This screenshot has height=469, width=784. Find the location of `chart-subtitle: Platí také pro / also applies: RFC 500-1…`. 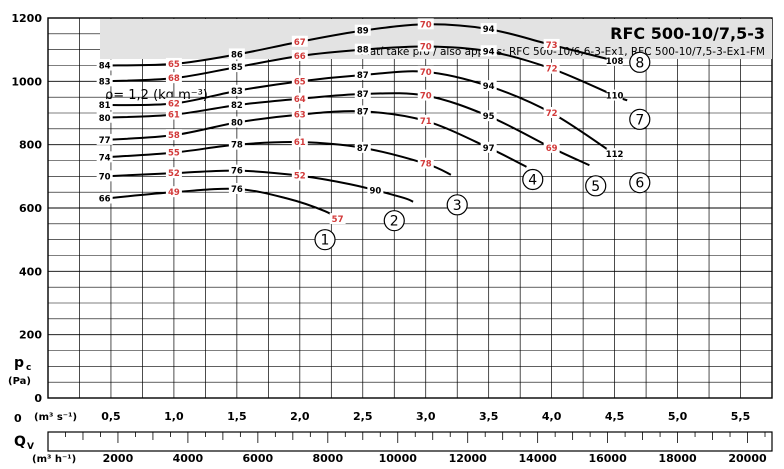

chart-subtitle: Platí také pro / also applies: RFC 500-1… is located at coordinates (563, 52).